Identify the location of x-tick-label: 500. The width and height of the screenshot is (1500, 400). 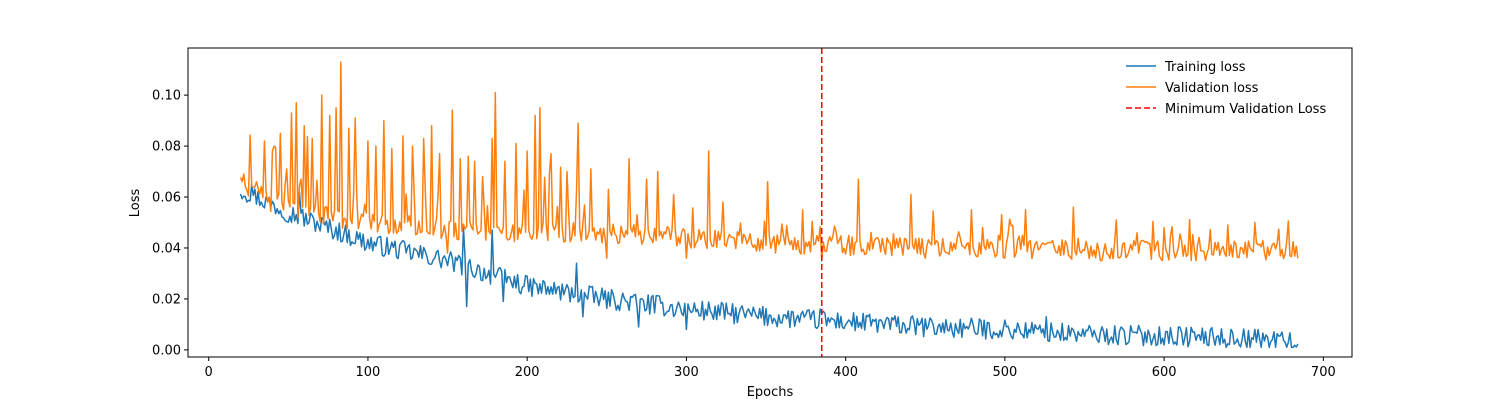
(1004, 372).